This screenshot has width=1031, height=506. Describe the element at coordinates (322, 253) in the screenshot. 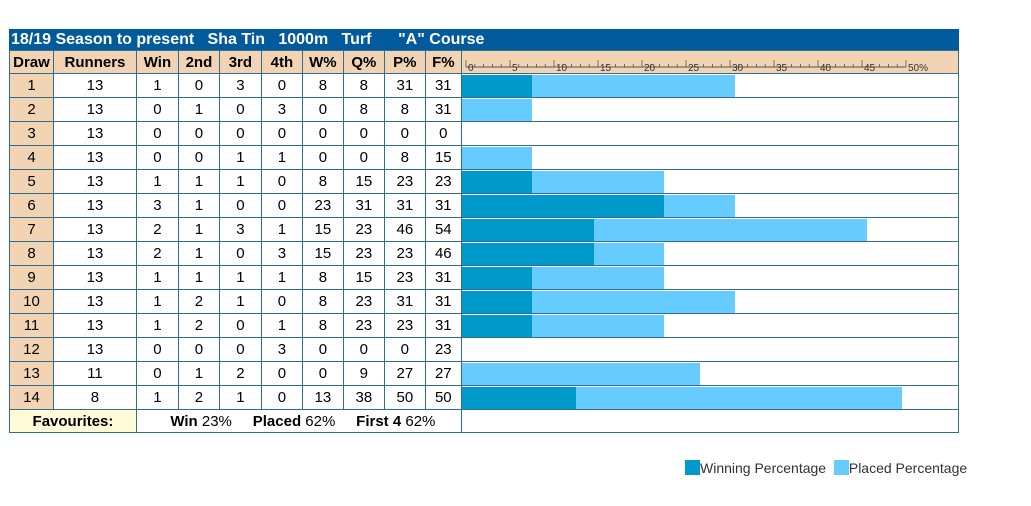

I see `cell-w-pct: 15` at that location.